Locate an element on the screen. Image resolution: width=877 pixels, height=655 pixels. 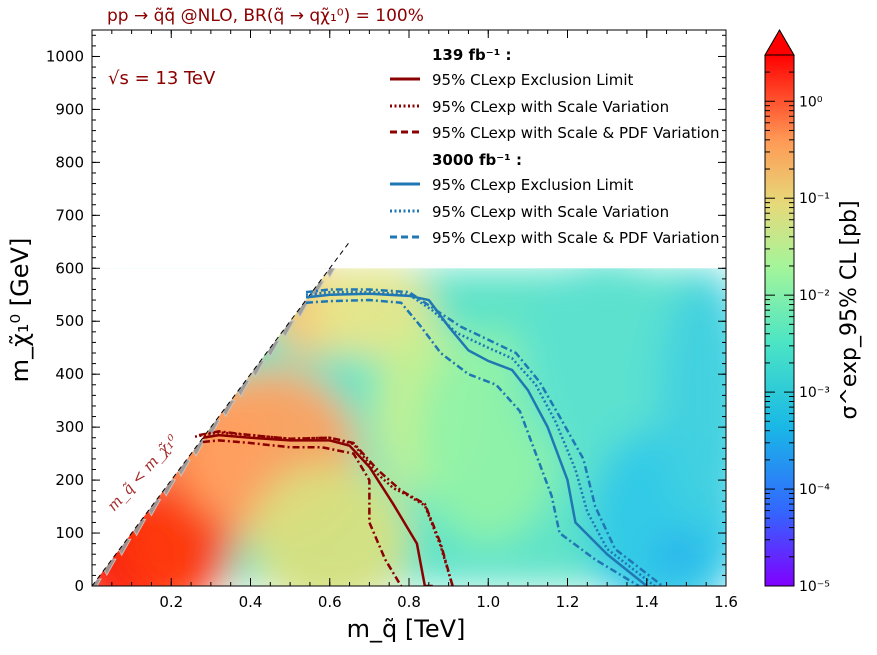
y-tick-label: 0 is located at coordinates (79, 586).